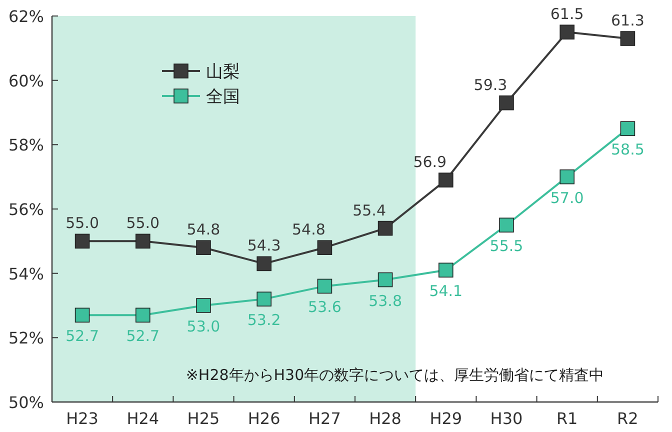 This screenshot has width=672, height=432. What do you see at coordinates (506, 418) in the screenshot?
I see `x-tick-label: H30` at bounding box center [506, 418].